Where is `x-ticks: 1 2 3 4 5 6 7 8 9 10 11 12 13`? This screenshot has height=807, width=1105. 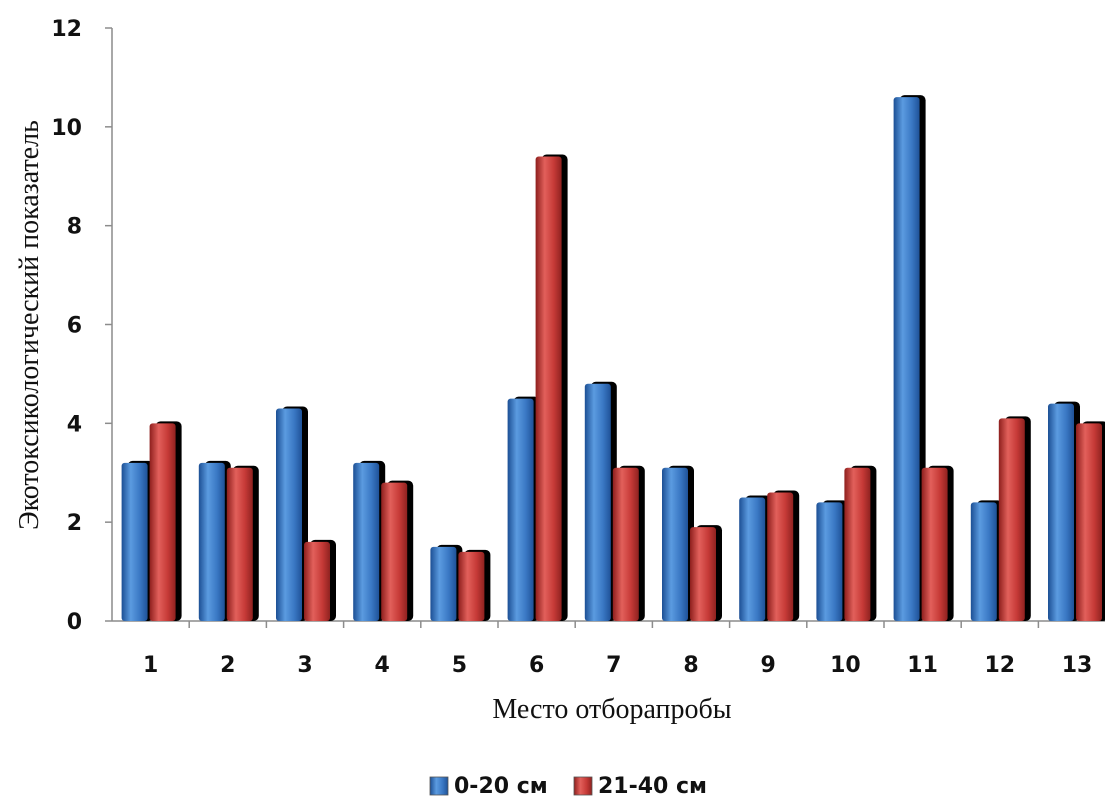
x-ticks: 1 2 3 4 5 6 7 8 9 10 11 12 13 is located at coordinates (617, 649).